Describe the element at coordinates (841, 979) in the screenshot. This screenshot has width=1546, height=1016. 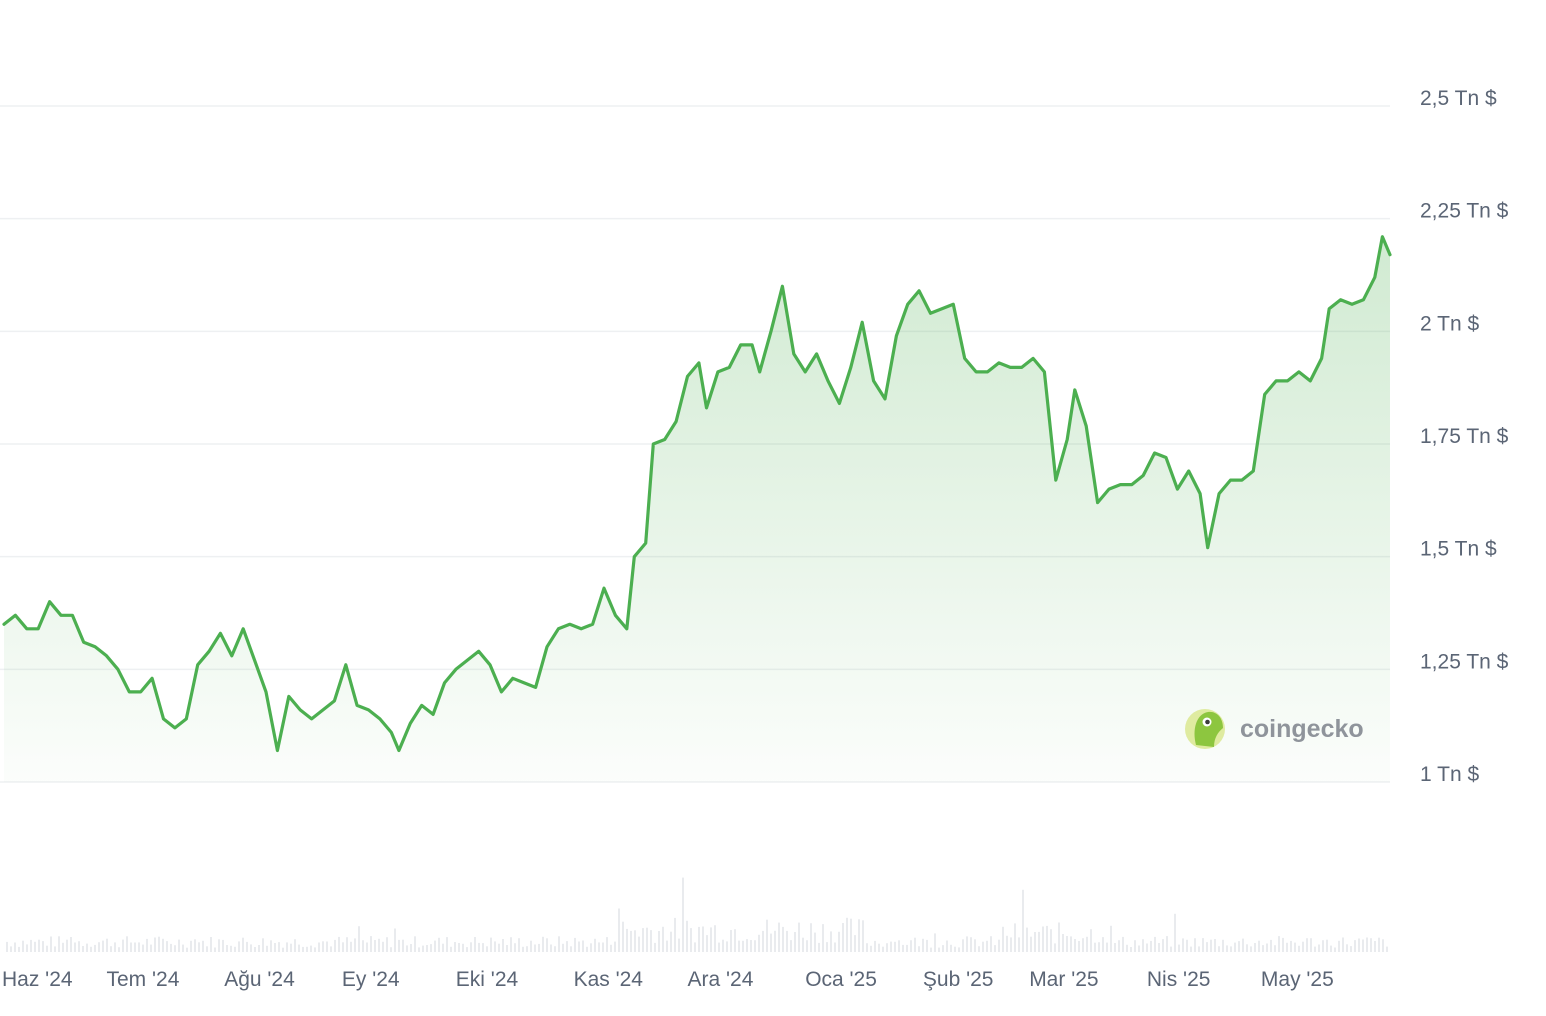
I see `x-tick-label: Oca '25` at that location.